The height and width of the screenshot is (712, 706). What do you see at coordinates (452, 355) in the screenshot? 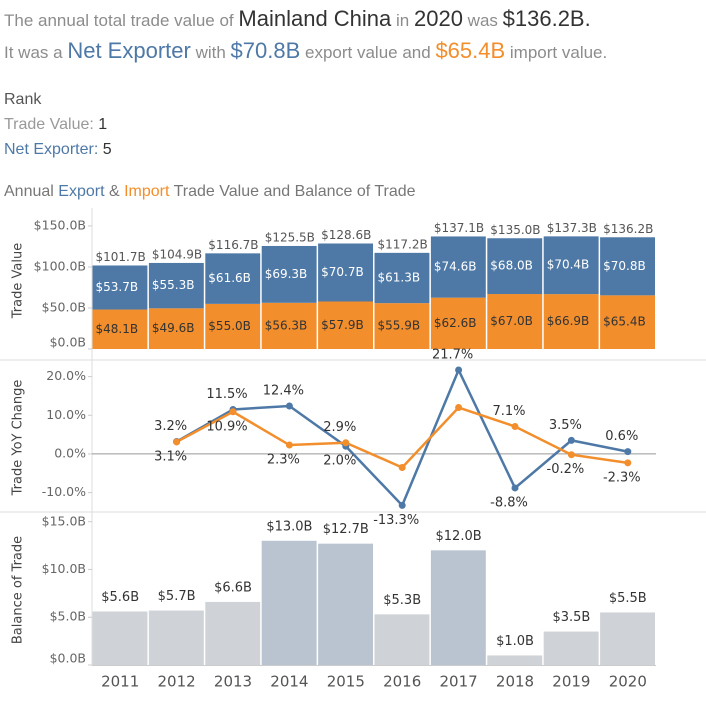
I see `value-label: 21.7%` at bounding box center [452, 355].